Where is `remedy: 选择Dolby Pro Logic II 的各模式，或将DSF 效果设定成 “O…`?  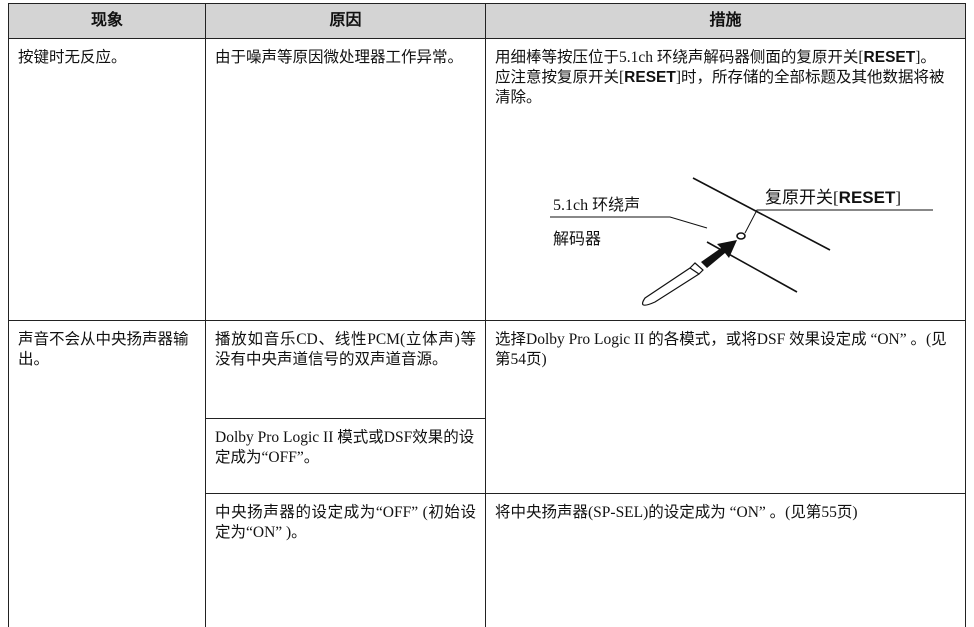
remedy: 选择Dolby Pro Logic II 的各模式，或将DSF 效果设定成 “O… is located at coordinates (721, 349).